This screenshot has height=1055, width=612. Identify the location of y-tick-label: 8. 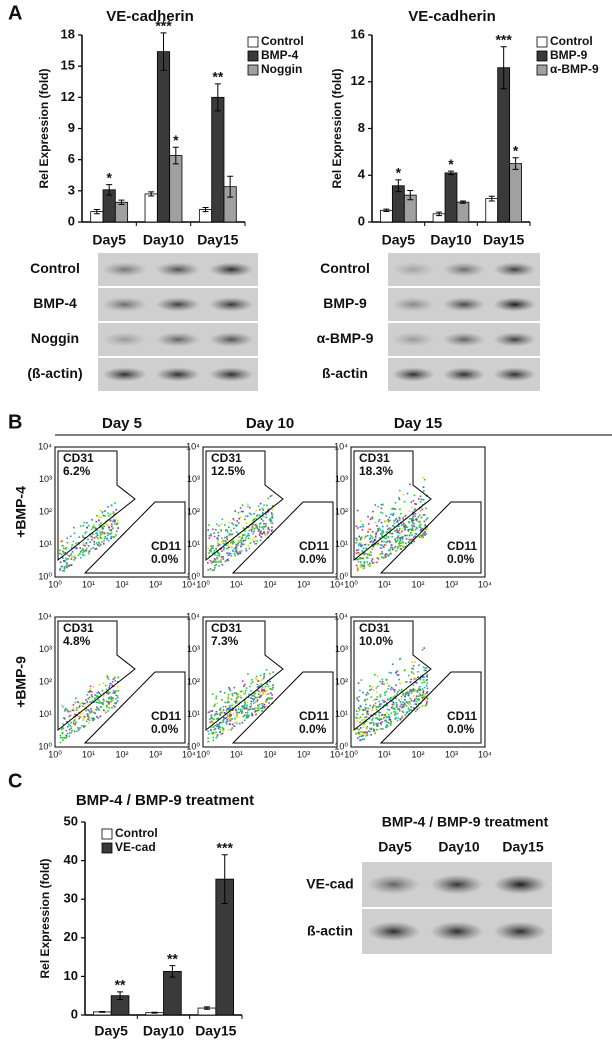
(361, 127).